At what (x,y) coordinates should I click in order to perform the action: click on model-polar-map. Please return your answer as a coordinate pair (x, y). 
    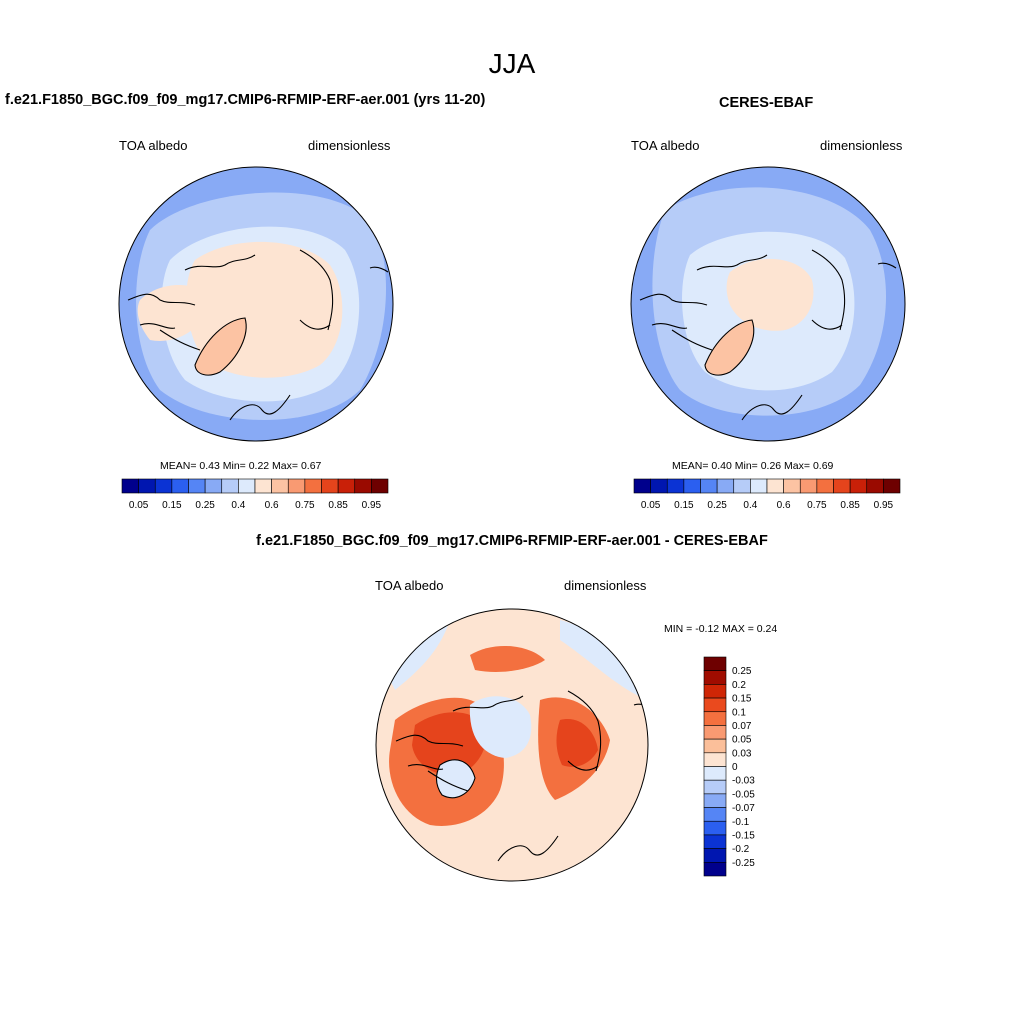
    Looking at the image, I should click on (256, 304).